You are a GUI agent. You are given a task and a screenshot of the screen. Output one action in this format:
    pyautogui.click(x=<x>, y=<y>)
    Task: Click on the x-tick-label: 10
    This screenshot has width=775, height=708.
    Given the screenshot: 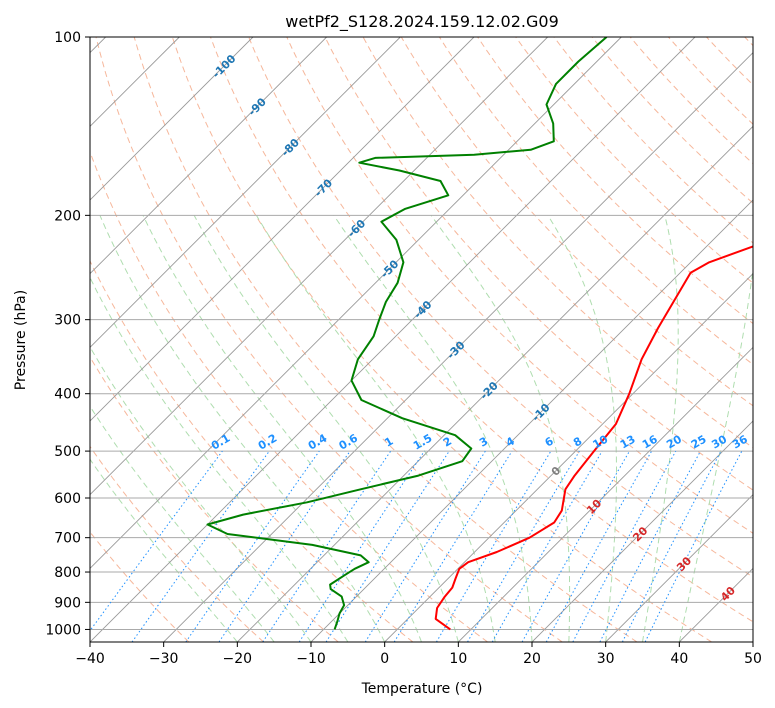 What is the action you would take?
    pyautogui.click(x=458, y=659)
    